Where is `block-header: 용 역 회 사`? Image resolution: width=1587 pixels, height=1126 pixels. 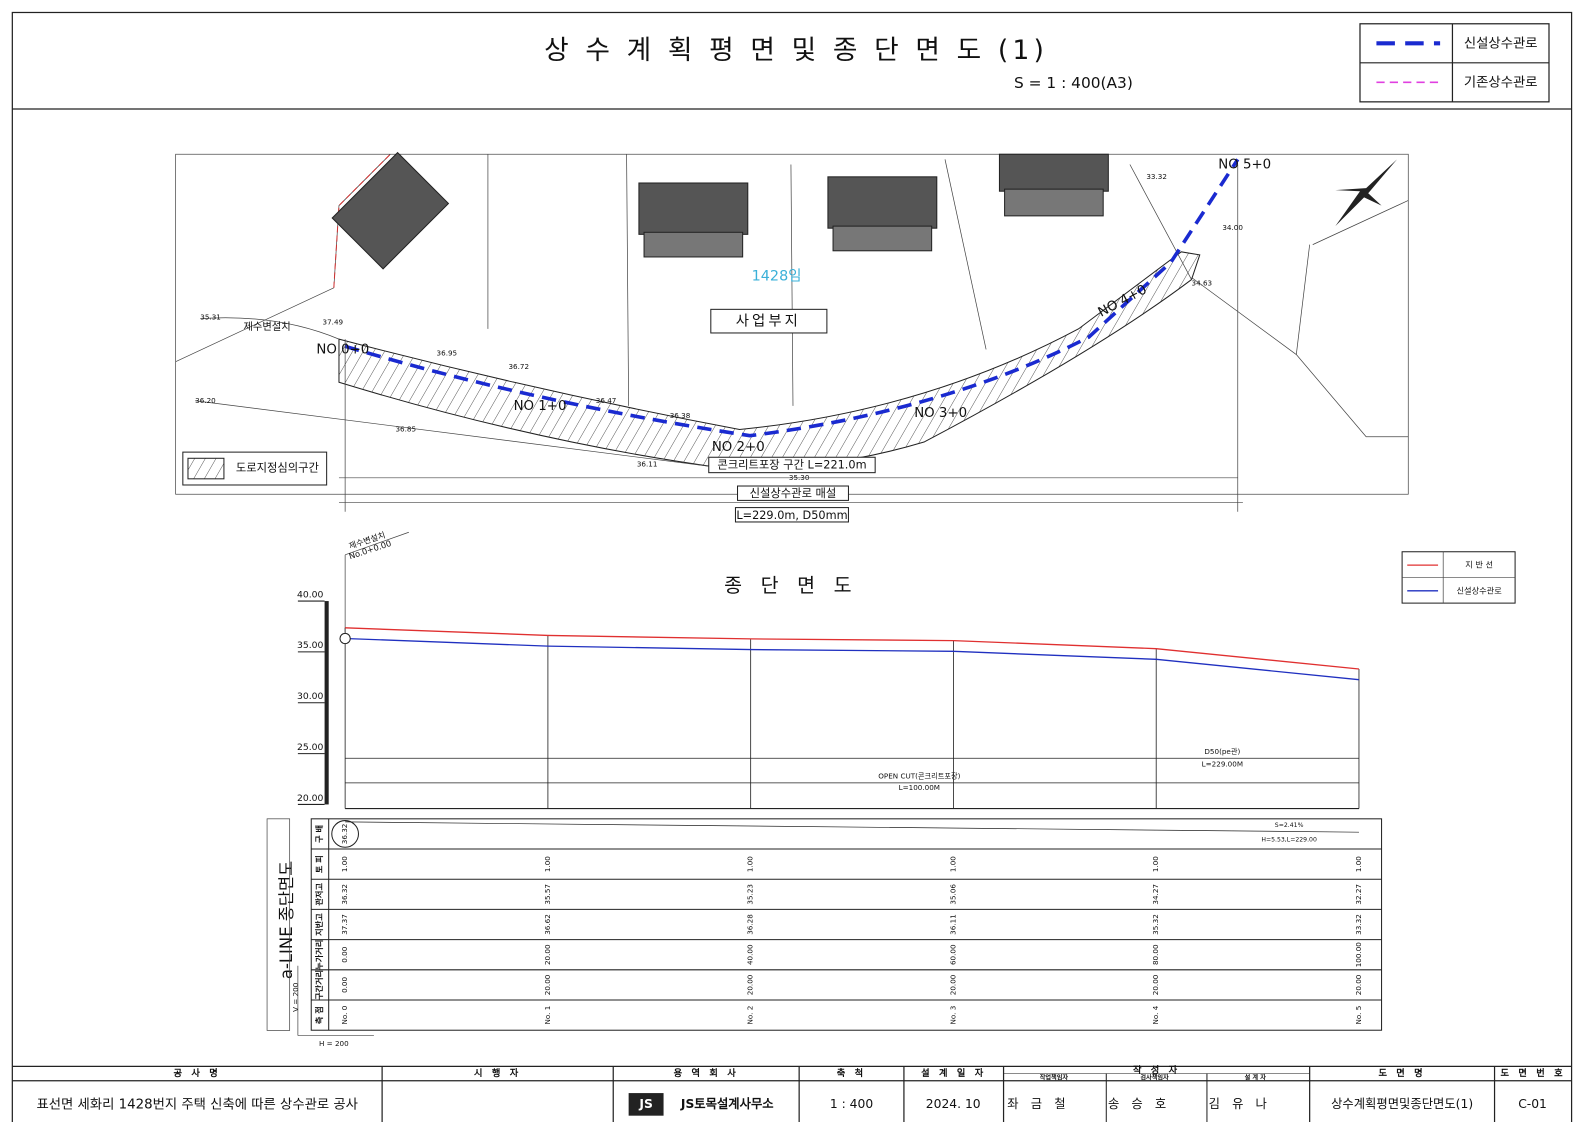 block-header: 용 역 회 사 is located at coordinates (706, 1073).